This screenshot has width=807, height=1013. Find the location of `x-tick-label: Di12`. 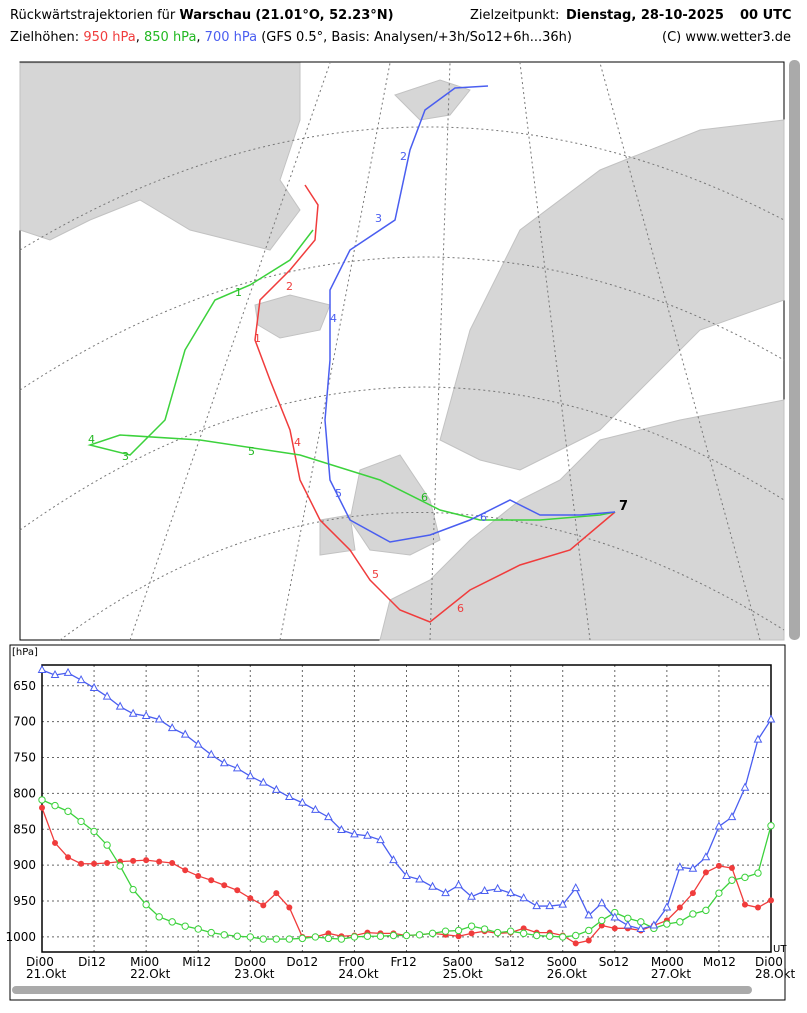

x-tick-label: Di12 is located at coordinates (92, 962).